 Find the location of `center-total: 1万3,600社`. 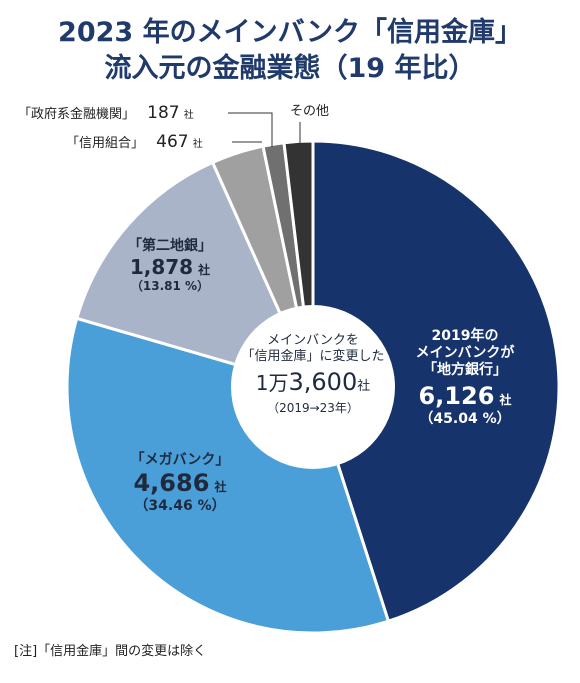

center-total: 1万3,600社 is located at coordinates (313, 382).